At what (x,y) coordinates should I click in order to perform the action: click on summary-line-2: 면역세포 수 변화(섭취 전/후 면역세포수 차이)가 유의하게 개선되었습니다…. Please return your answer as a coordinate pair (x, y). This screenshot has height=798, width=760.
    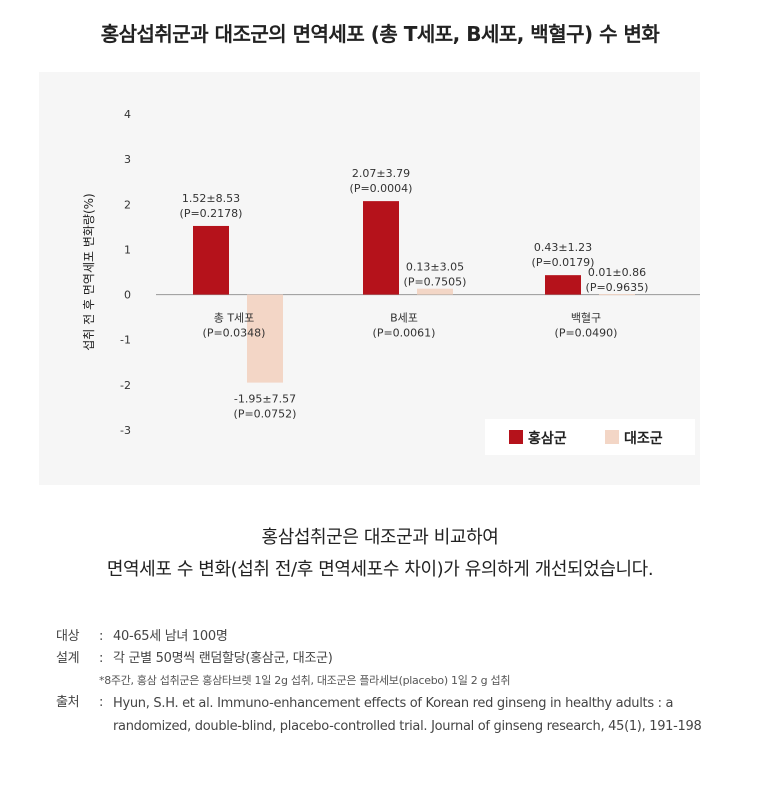
    Looking at the image, I should click on (380, 569).